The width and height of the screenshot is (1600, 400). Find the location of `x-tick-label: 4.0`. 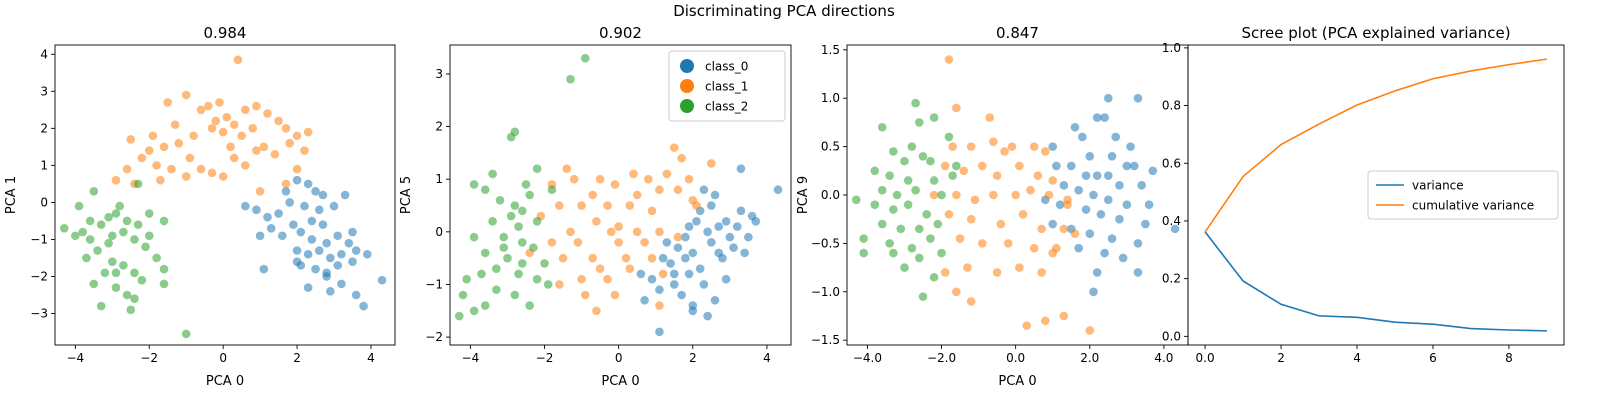

x-tick-label: 4.0 is located at coordinates (1163, 358).